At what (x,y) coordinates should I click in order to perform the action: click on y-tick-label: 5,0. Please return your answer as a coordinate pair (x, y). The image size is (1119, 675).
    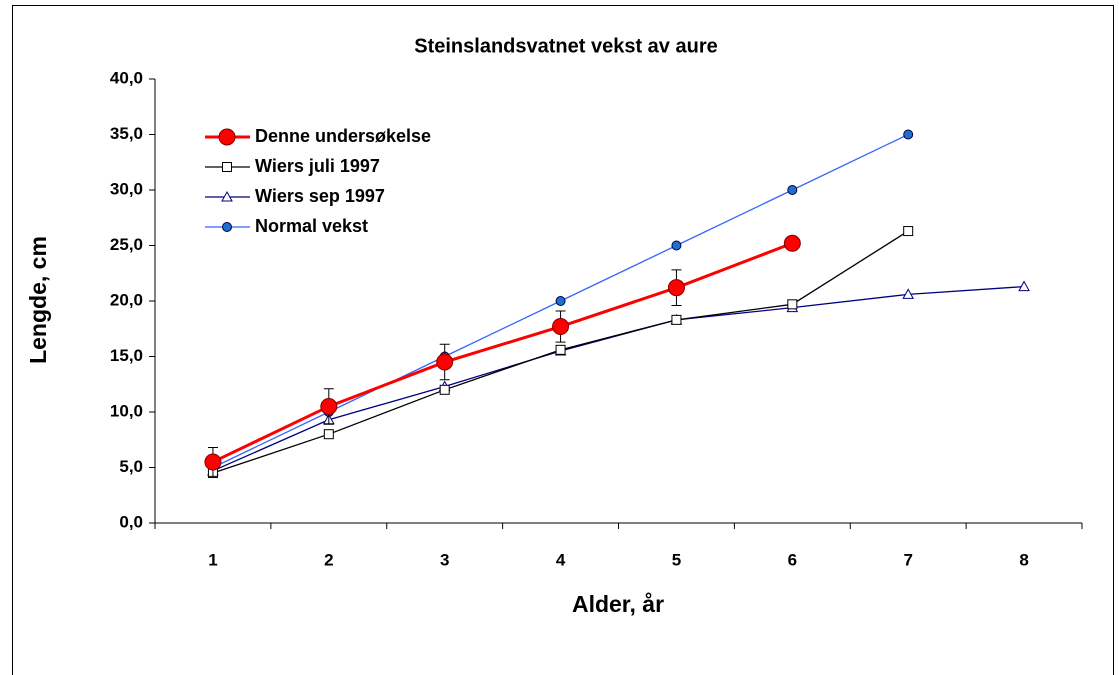
    Looking at the image, I should click on (131, 466).